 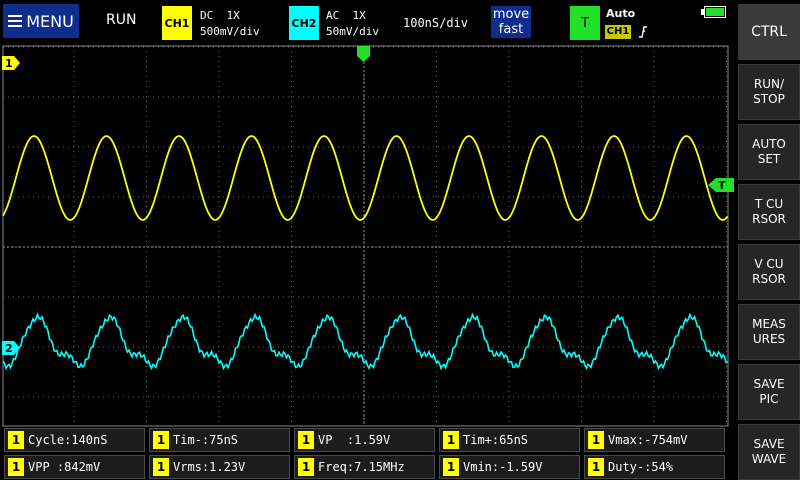 I want to click on ch2-scale: 50mV/div, so click(x=352, y=31).